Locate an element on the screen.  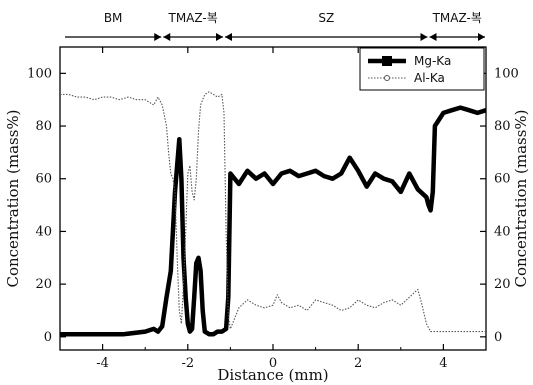
y-tick-label-left: 0 is located at coordinates (48, 337).